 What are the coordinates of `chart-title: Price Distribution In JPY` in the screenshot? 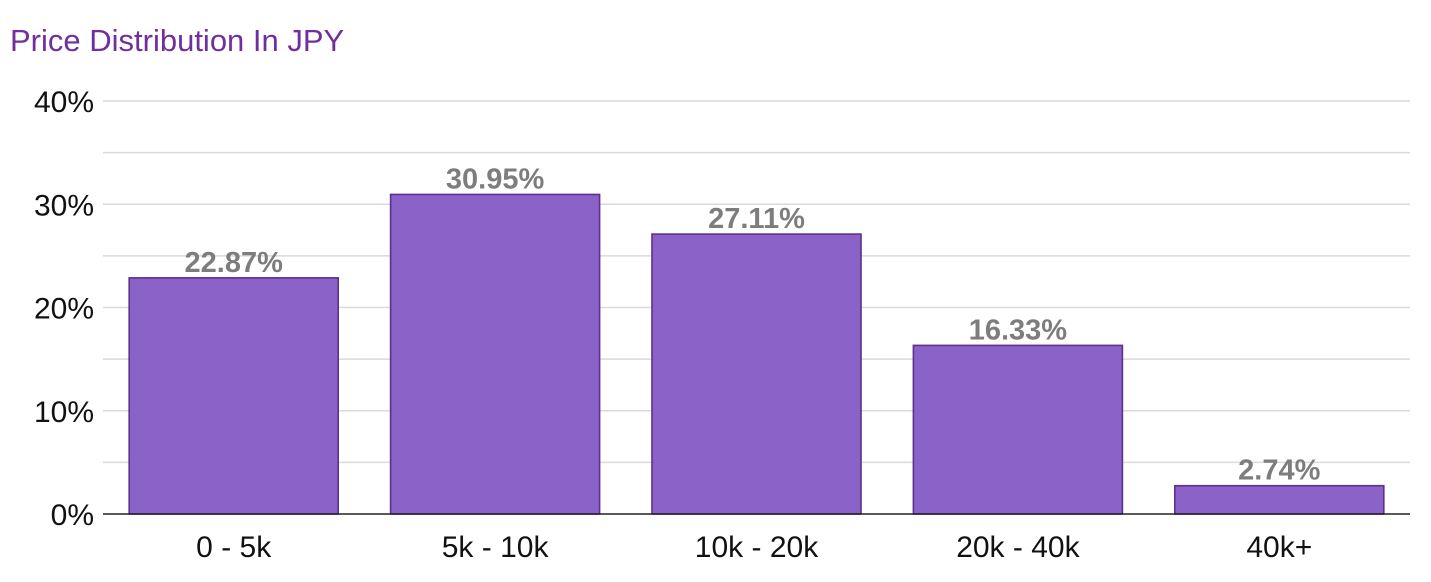 It's located at (177, 40).